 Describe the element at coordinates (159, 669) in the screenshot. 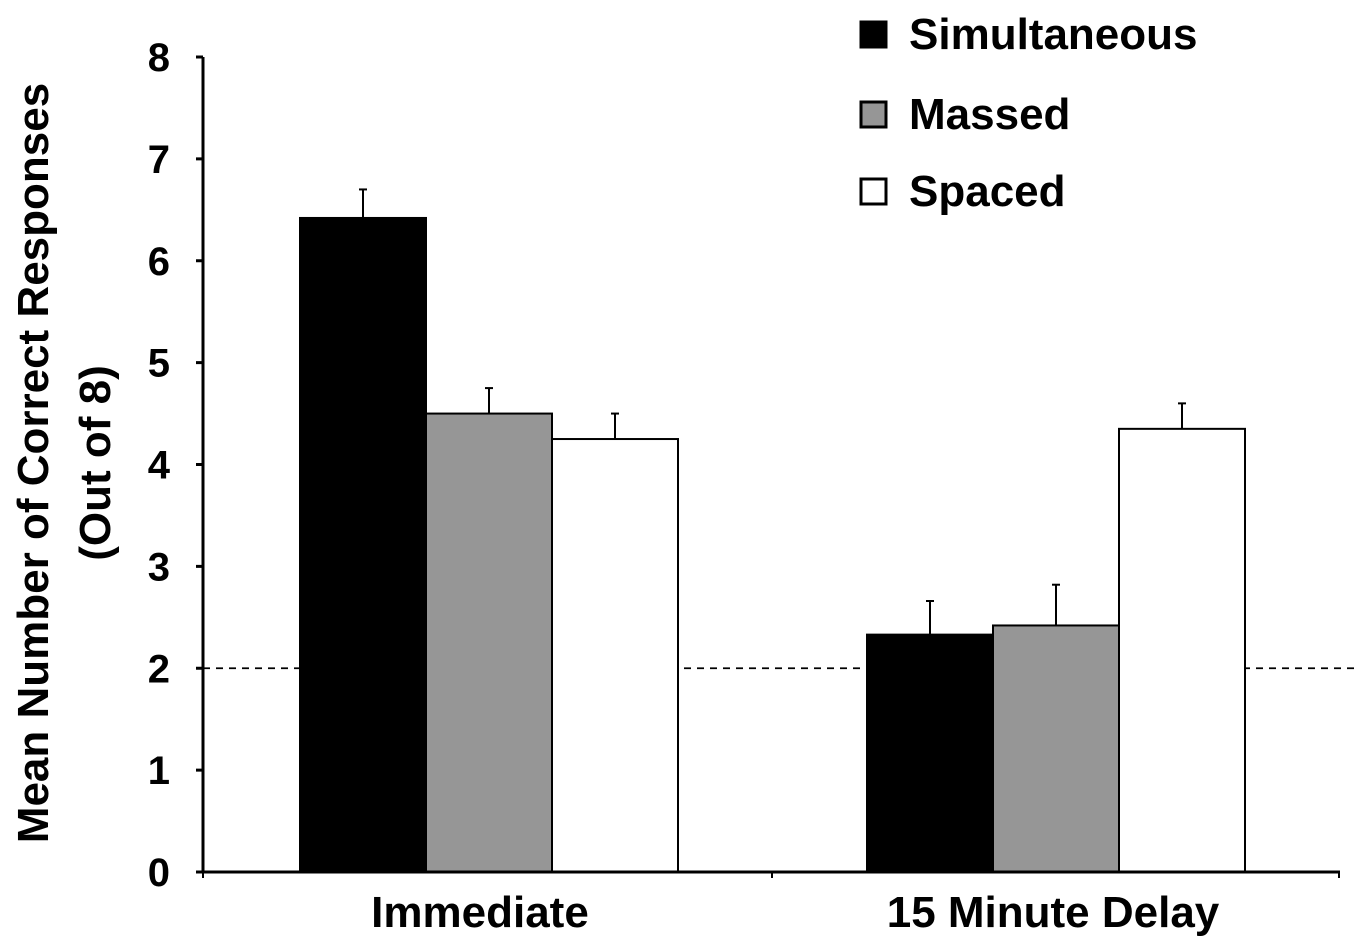

I see `y-tick-label: 2` at that location.